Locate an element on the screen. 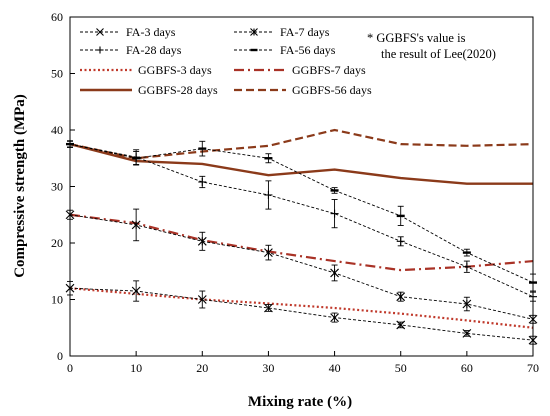 Image resolution: width=550 pixels, height=416 pixels. y-tick-label: 0 is located at coordinates (60, 356).